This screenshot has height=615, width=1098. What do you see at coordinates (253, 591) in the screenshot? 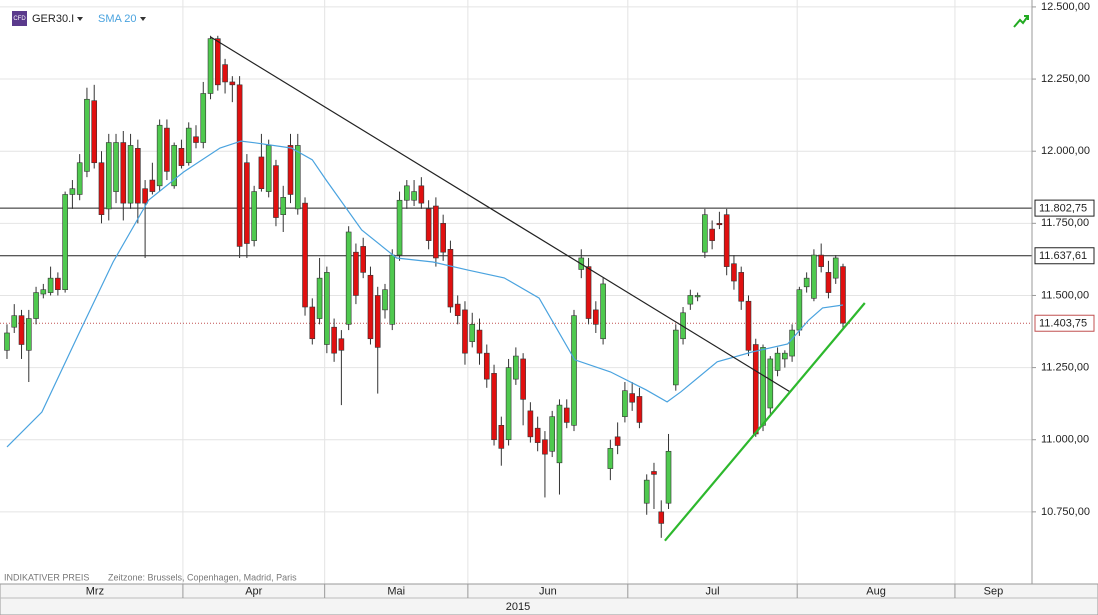
I see `x-tick-label: Apr` at bounding box center [253, 591].